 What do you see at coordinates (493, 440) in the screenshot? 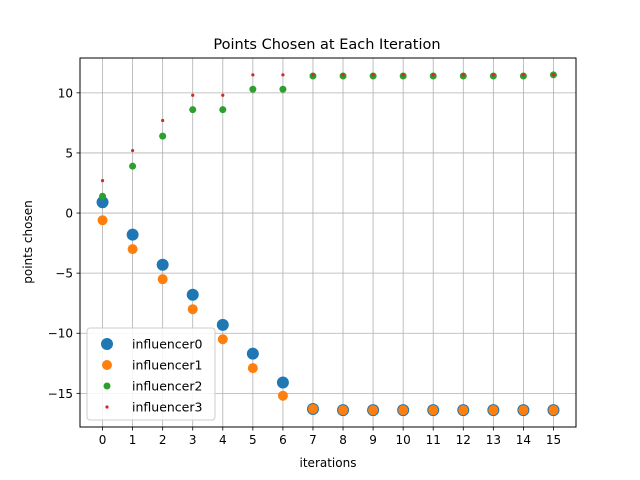
I see `x-tick-label: 13` at bounding box center [493, 440].